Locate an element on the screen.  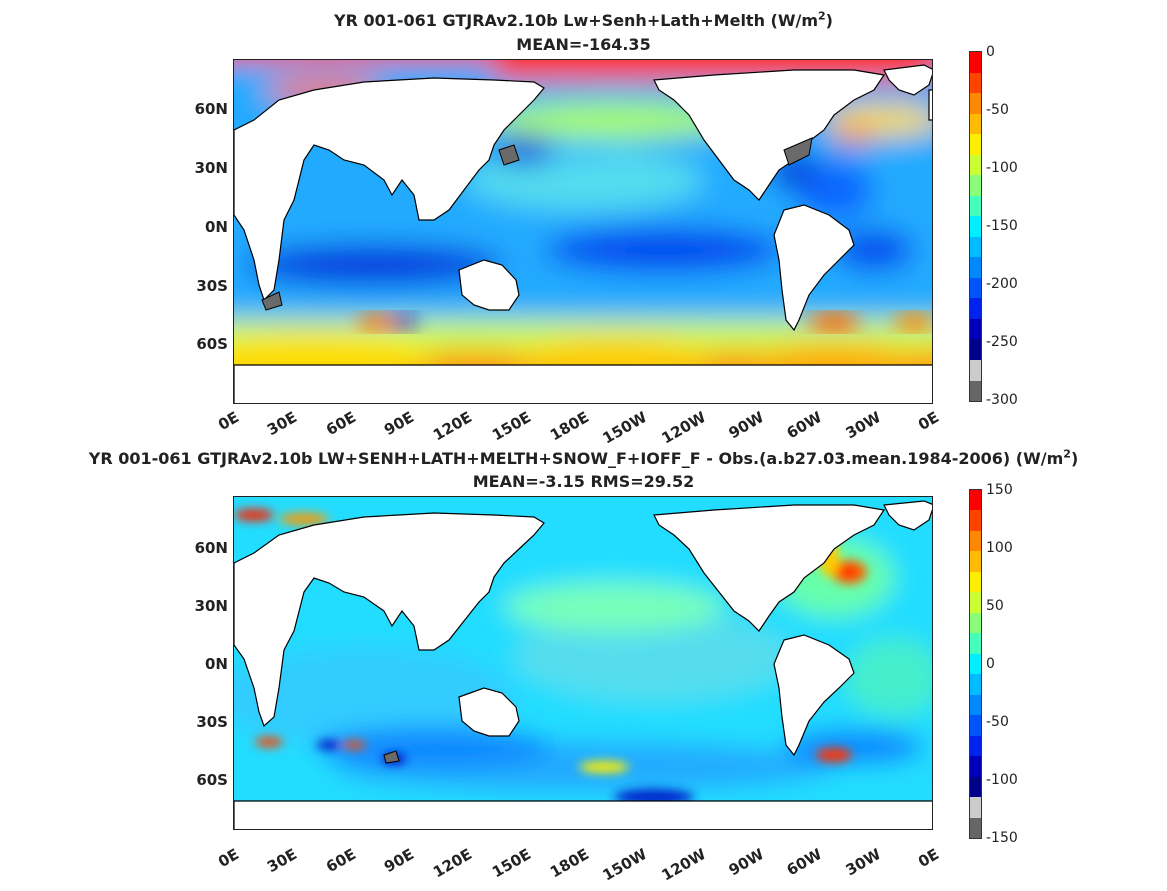
panel2-lon-label-2: 60E is located at coordinates (340, 861).